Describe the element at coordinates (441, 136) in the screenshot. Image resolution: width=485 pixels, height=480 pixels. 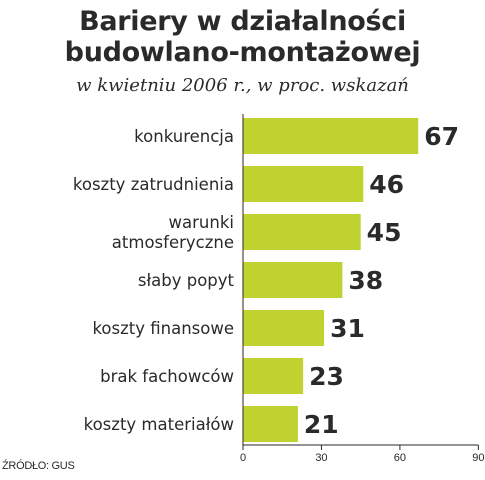
I see `value-label: 67` at that location.